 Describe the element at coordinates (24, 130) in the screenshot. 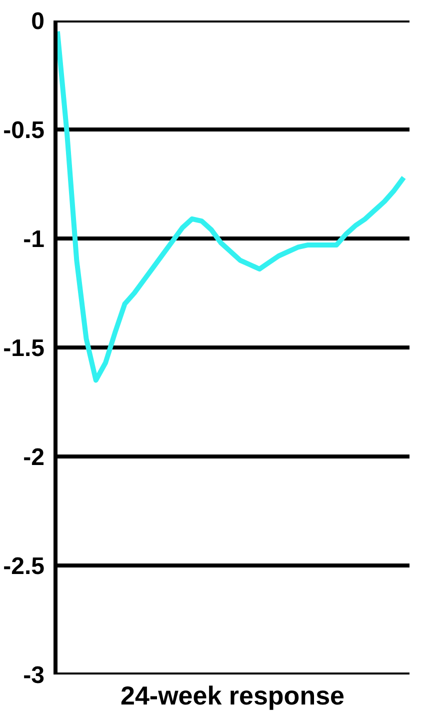

I see `y-tick-label: -0.5` at that location.